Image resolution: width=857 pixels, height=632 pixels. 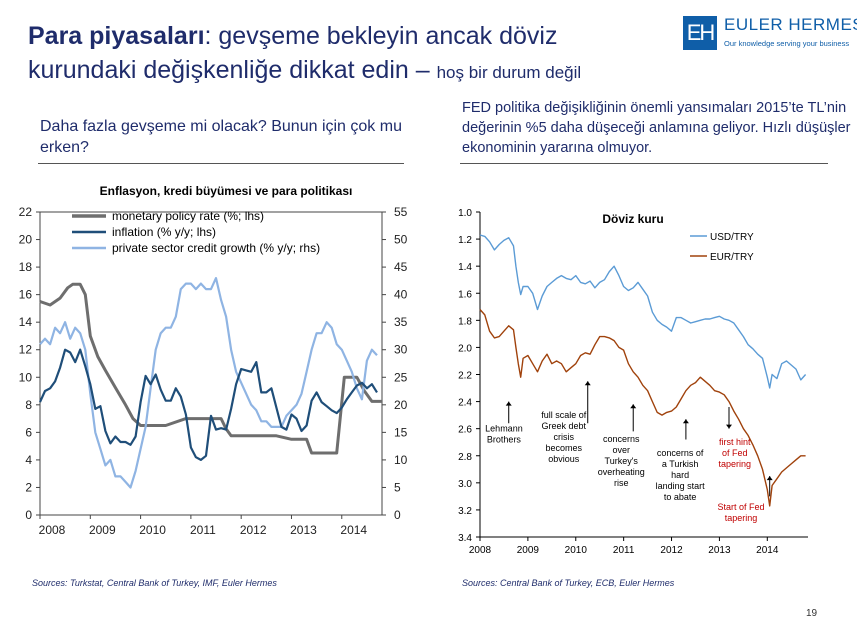 What do you see at coordinates (465, 348) in the screenshot?
I see `rc-y-tick-label: 2.0` at bounding box center [465, 348].